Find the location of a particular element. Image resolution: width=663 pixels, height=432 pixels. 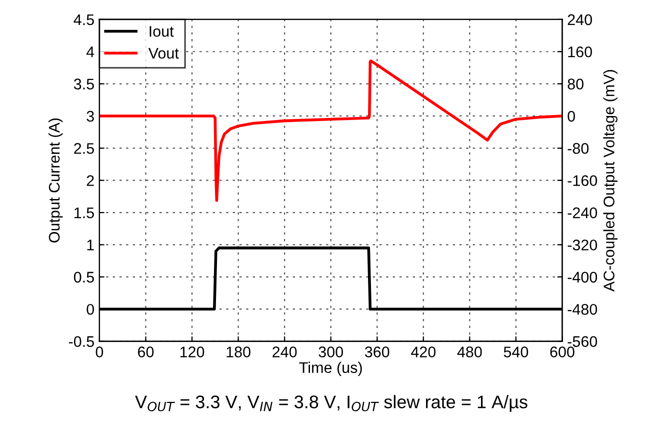

legend-label: Iout is located at coordinates (162, 31).